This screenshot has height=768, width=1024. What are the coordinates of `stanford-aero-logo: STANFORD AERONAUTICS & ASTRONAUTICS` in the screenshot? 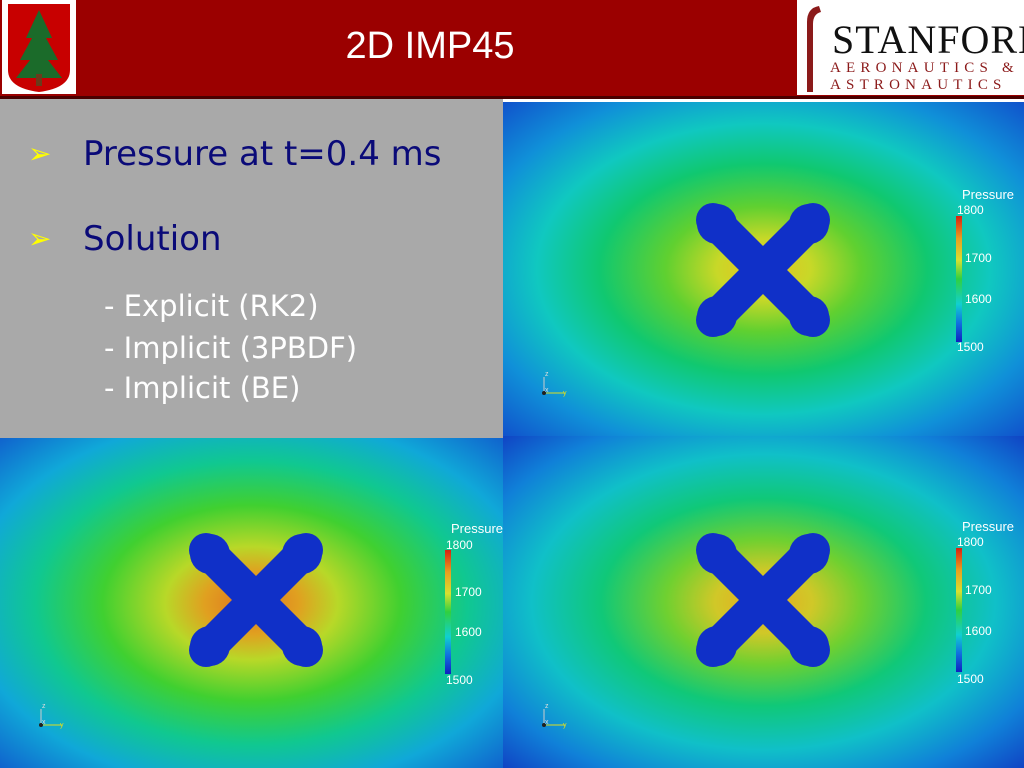 It's located at (910, 47).